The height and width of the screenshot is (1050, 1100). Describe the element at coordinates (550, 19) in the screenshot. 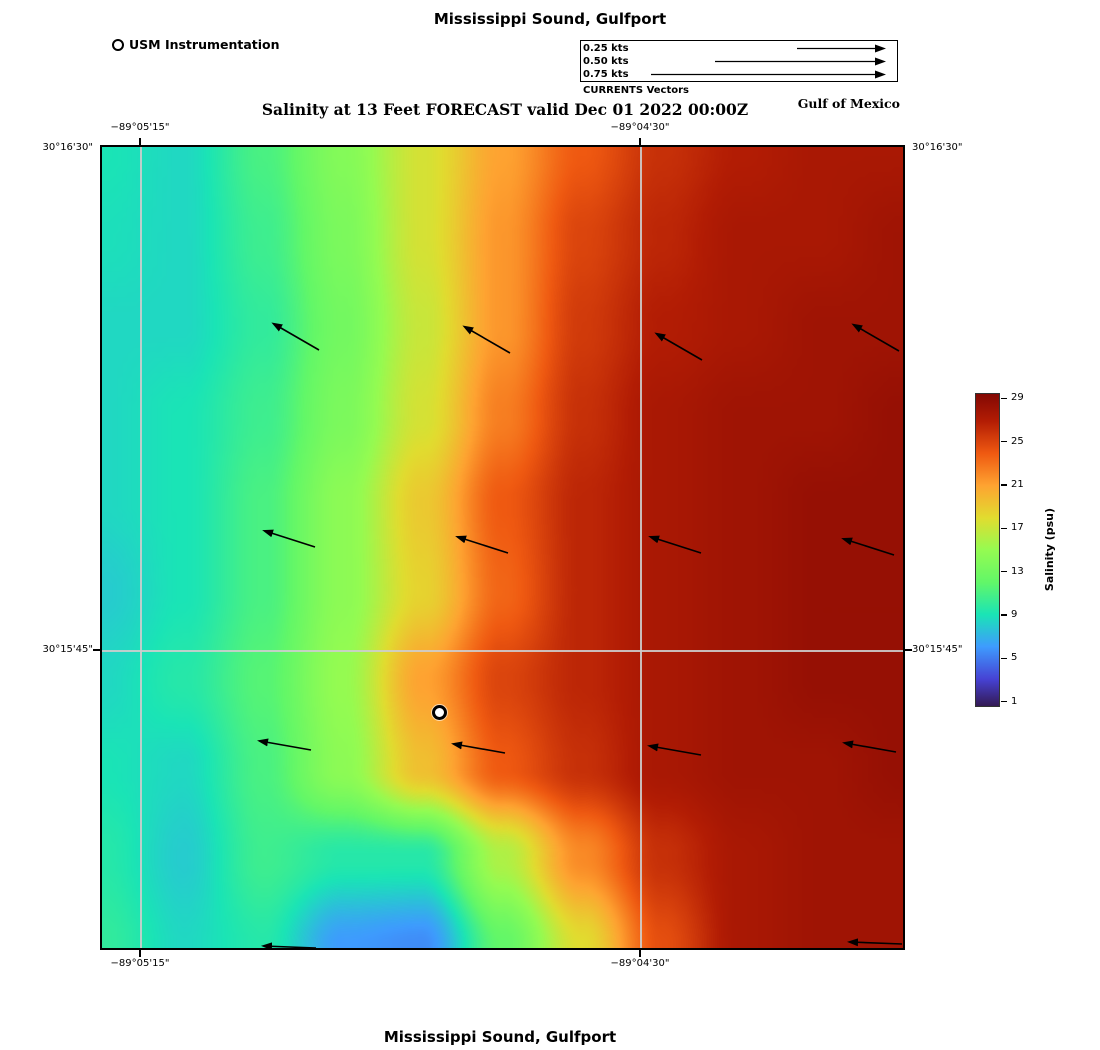

I see `figure-title-top: Mississippi Sound, Gulfport` at that location.